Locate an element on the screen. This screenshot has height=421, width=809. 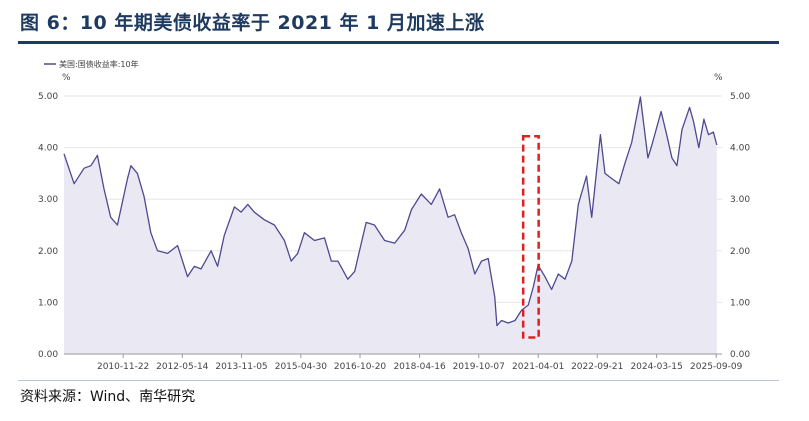
x-tick-label: 2012-05-14 is located at coordinates (182, 367).